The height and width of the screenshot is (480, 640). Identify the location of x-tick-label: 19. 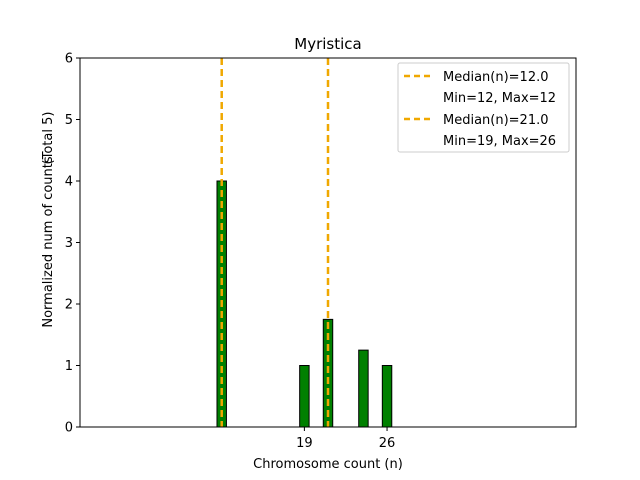
(304, 443).